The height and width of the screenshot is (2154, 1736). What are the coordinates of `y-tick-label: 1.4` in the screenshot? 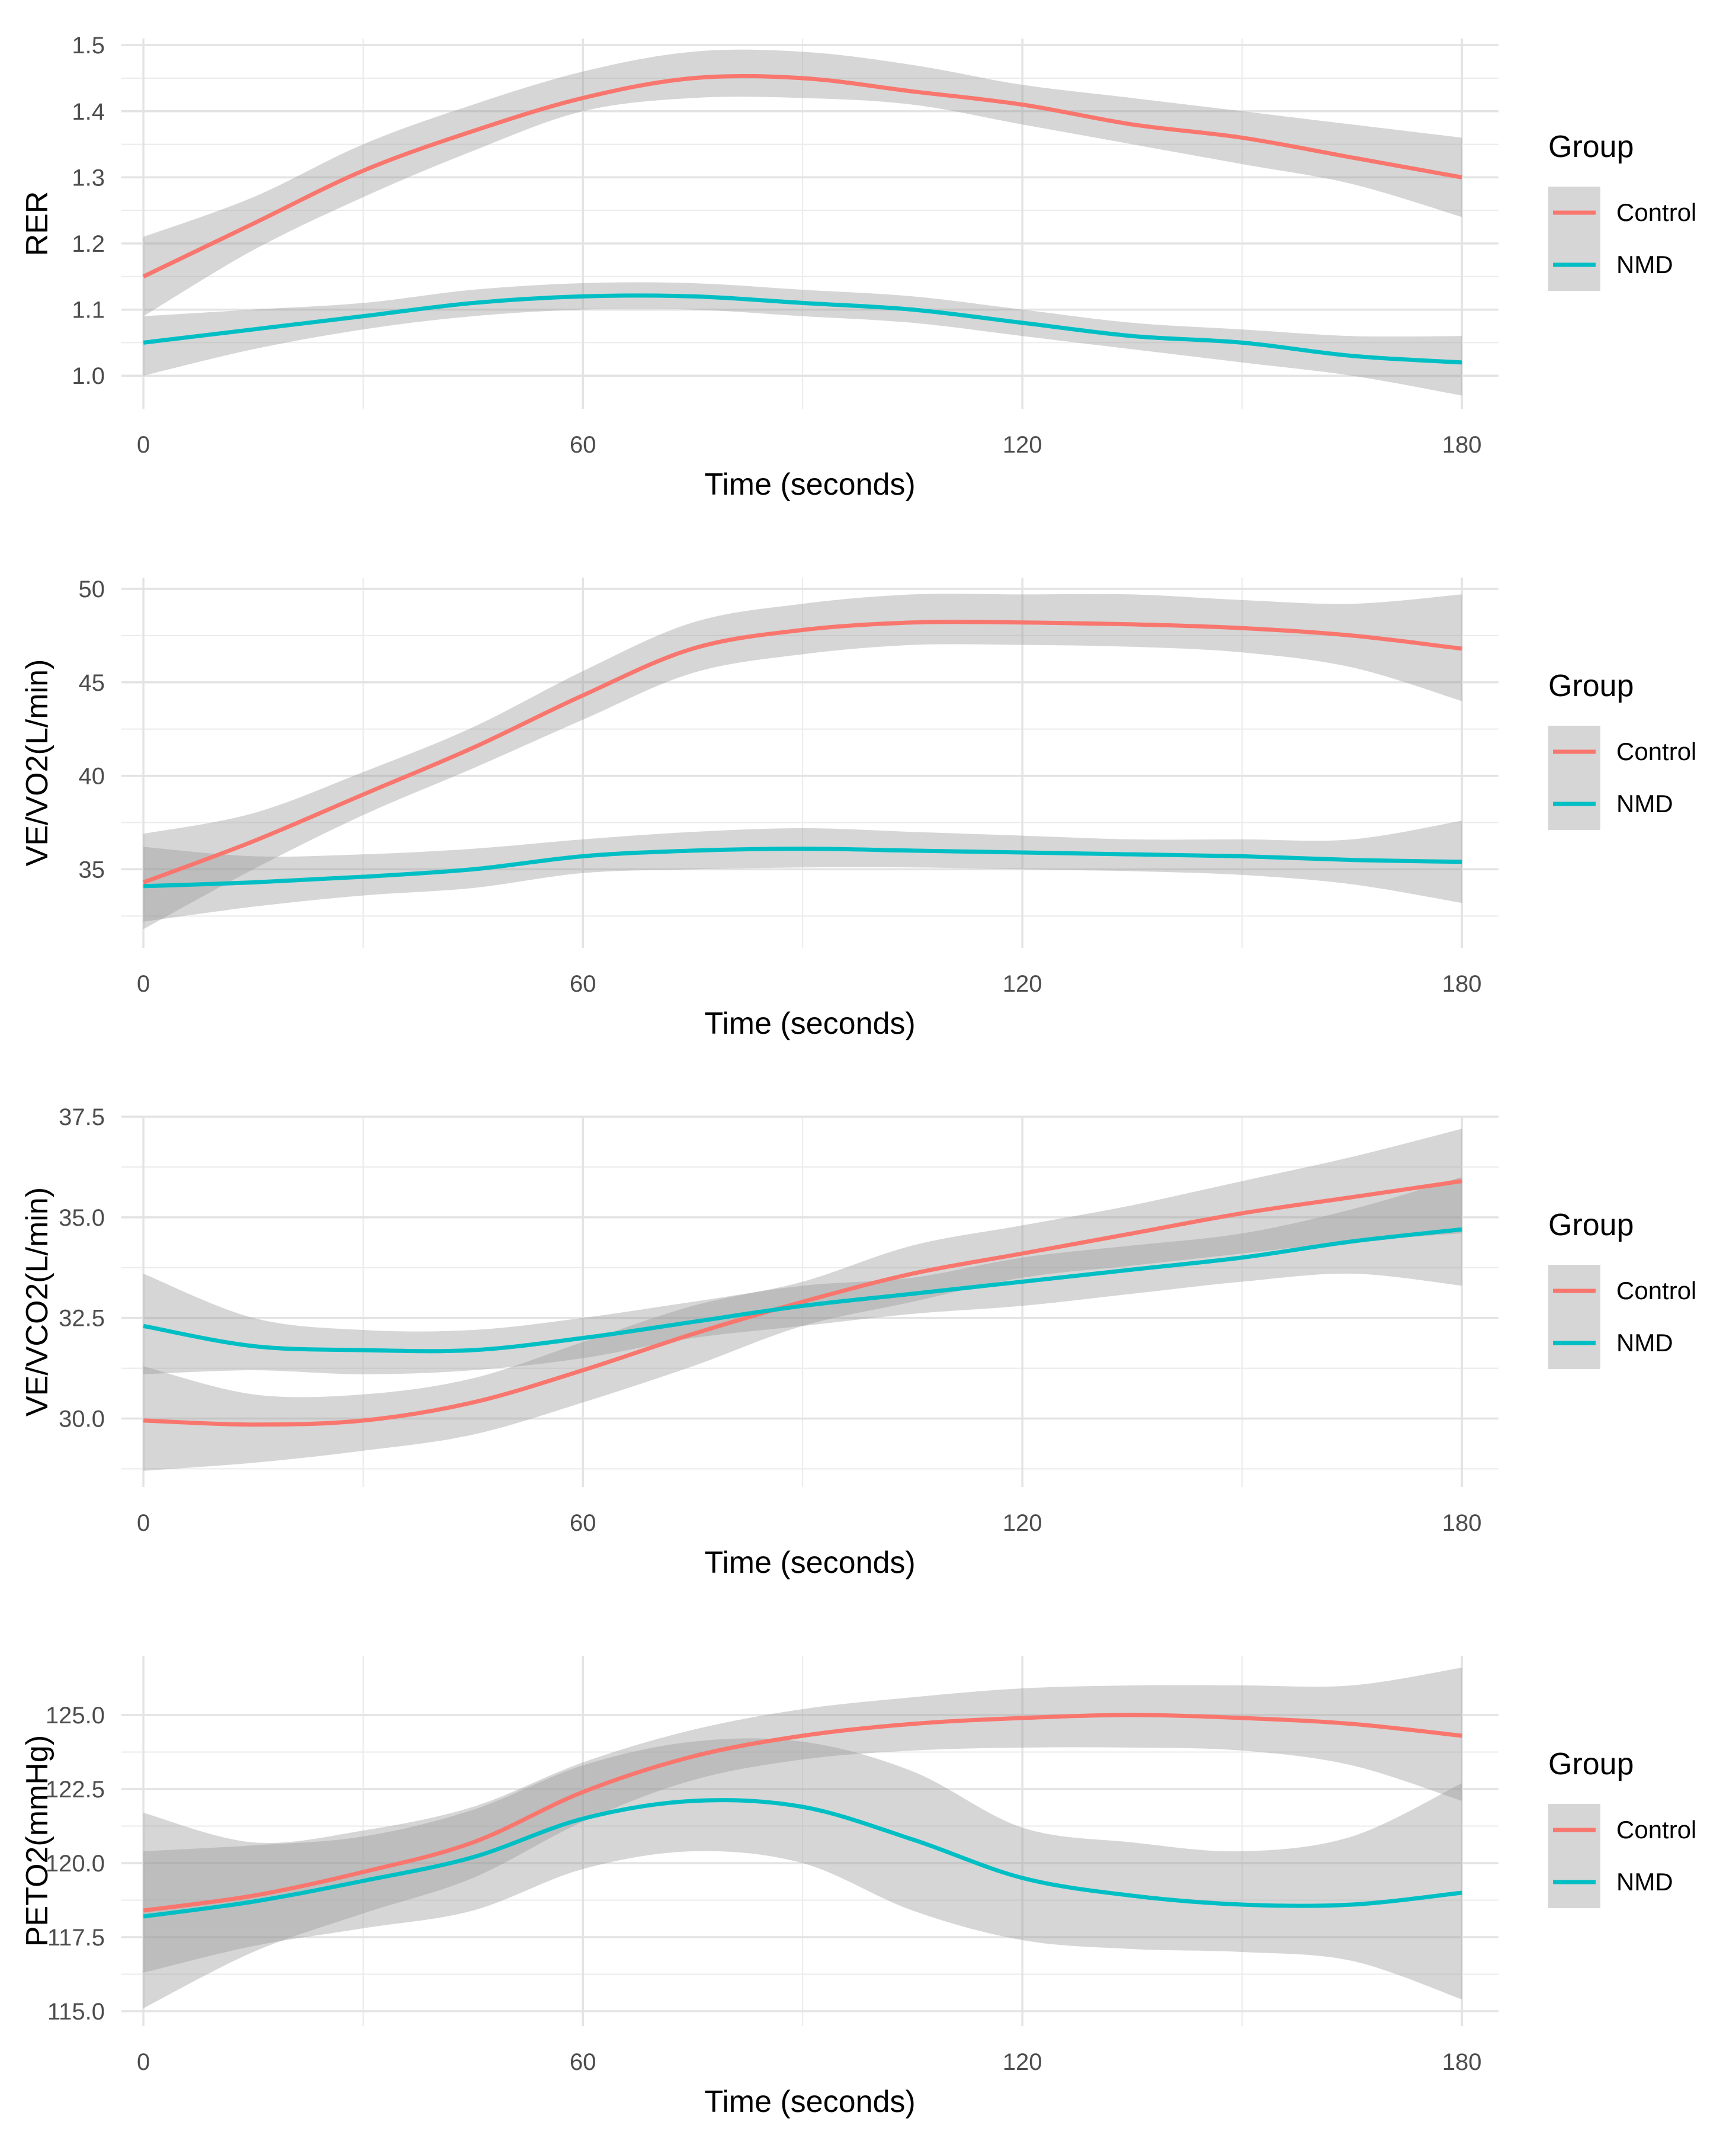 It's located at (88, 112).